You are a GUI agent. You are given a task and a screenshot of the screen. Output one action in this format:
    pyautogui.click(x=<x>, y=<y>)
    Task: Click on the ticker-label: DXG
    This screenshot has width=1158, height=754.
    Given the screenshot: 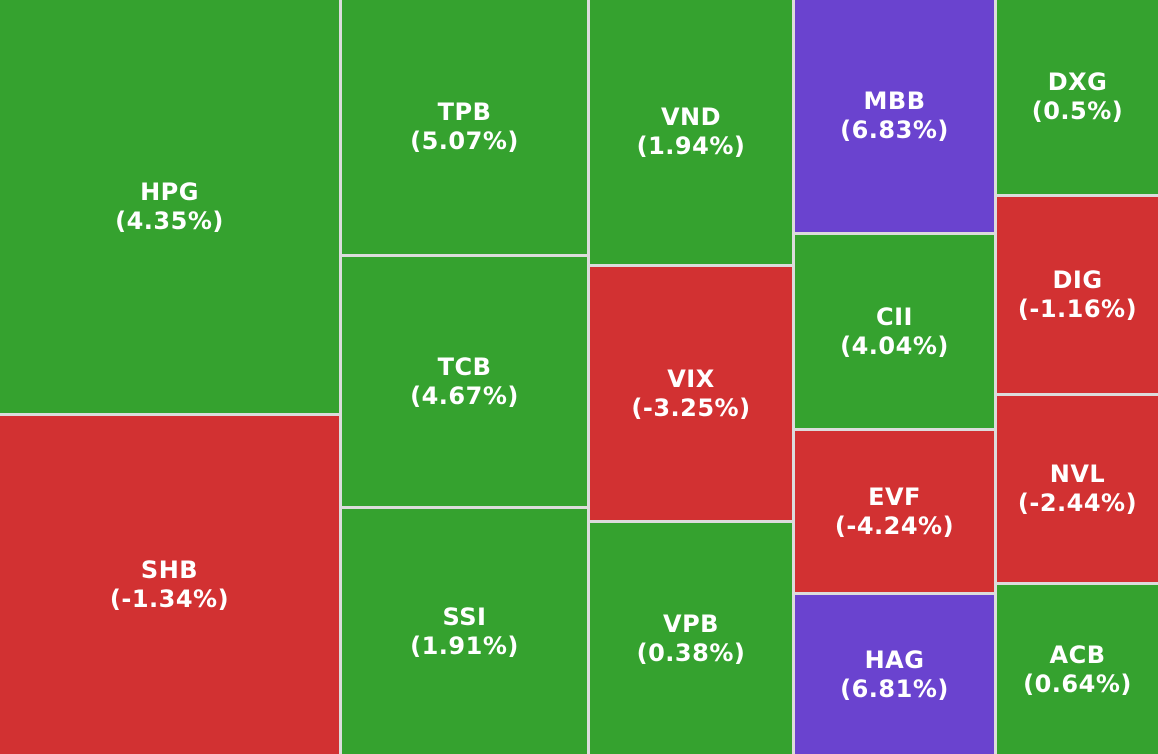 What is the action you would take?
    pyautogui.click(x=1077, y=82)
    